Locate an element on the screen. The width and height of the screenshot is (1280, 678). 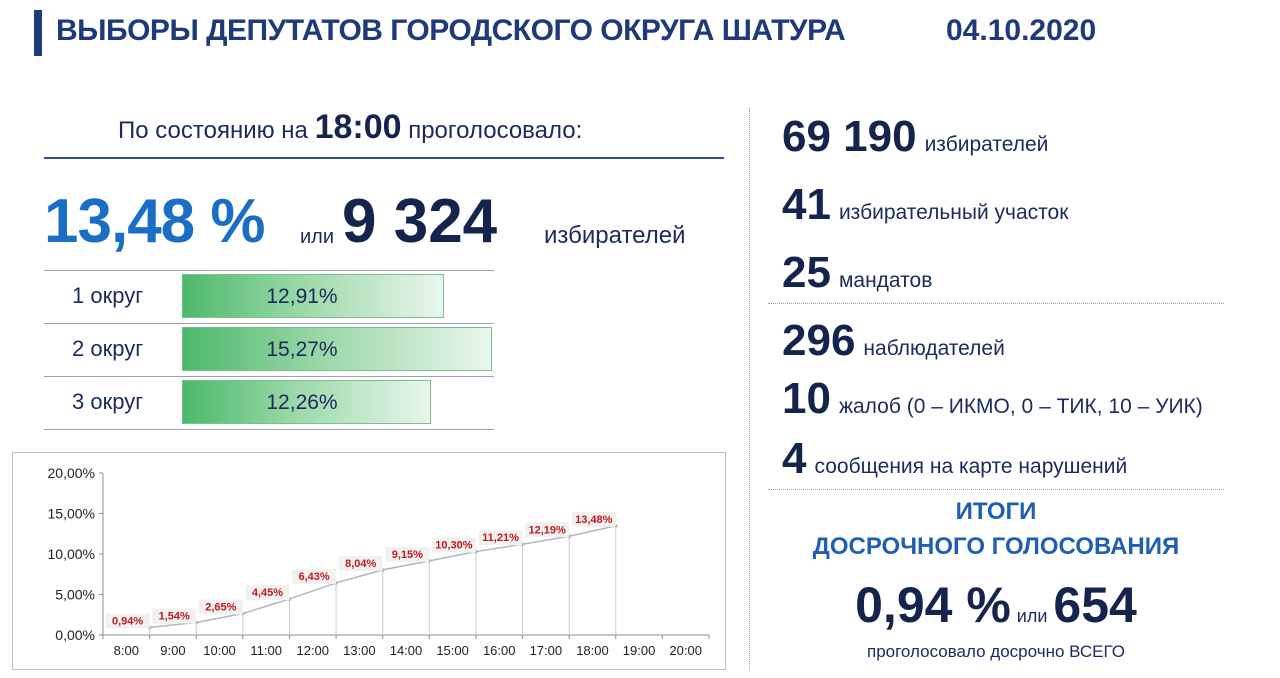
chart-data-label: 2,65% is located at coordinates (220, 608).